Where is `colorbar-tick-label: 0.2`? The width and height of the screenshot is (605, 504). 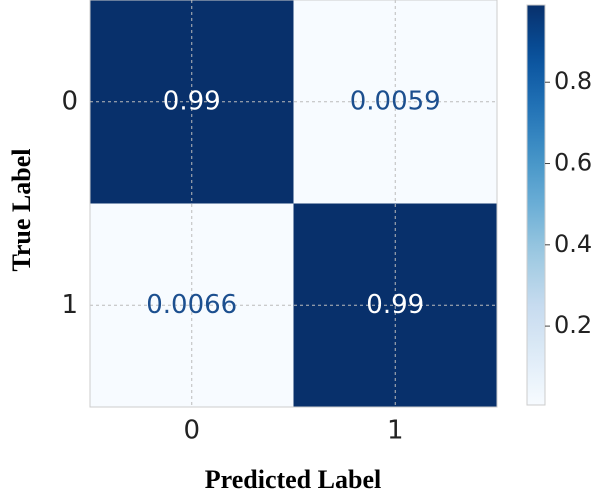 colorbar-tick-label: 0.2 is located at coordinates (573, 325).